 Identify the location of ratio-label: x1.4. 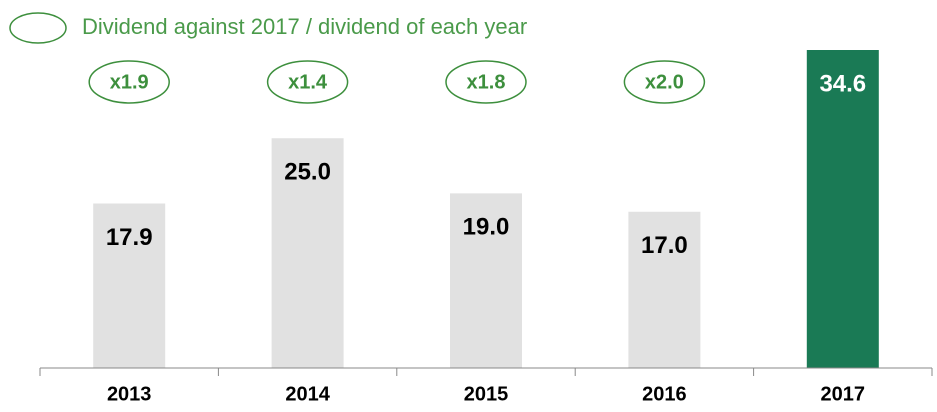
(308, 82).